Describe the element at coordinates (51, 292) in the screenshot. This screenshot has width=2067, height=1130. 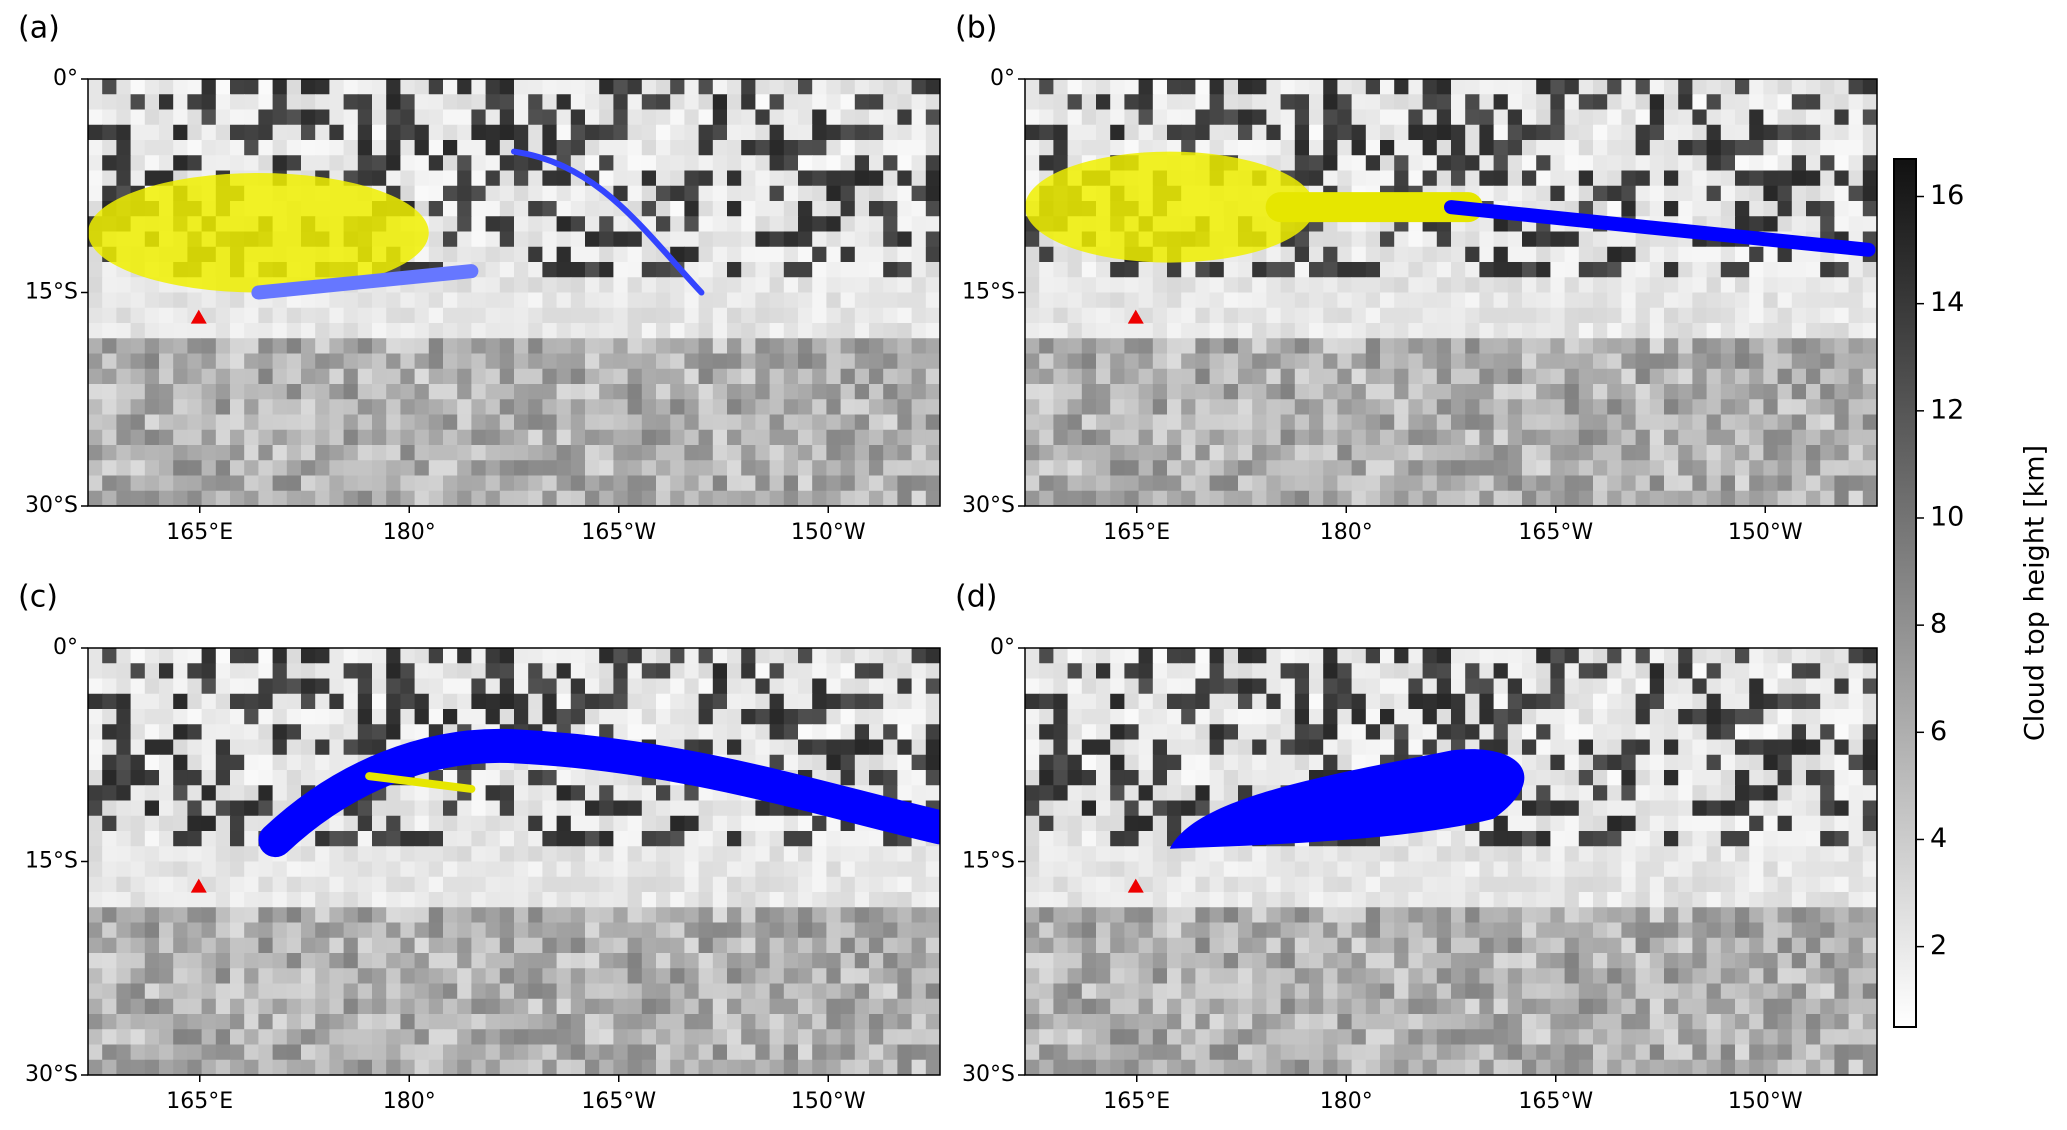
I see `y-tick-label: 15°S` at that location.